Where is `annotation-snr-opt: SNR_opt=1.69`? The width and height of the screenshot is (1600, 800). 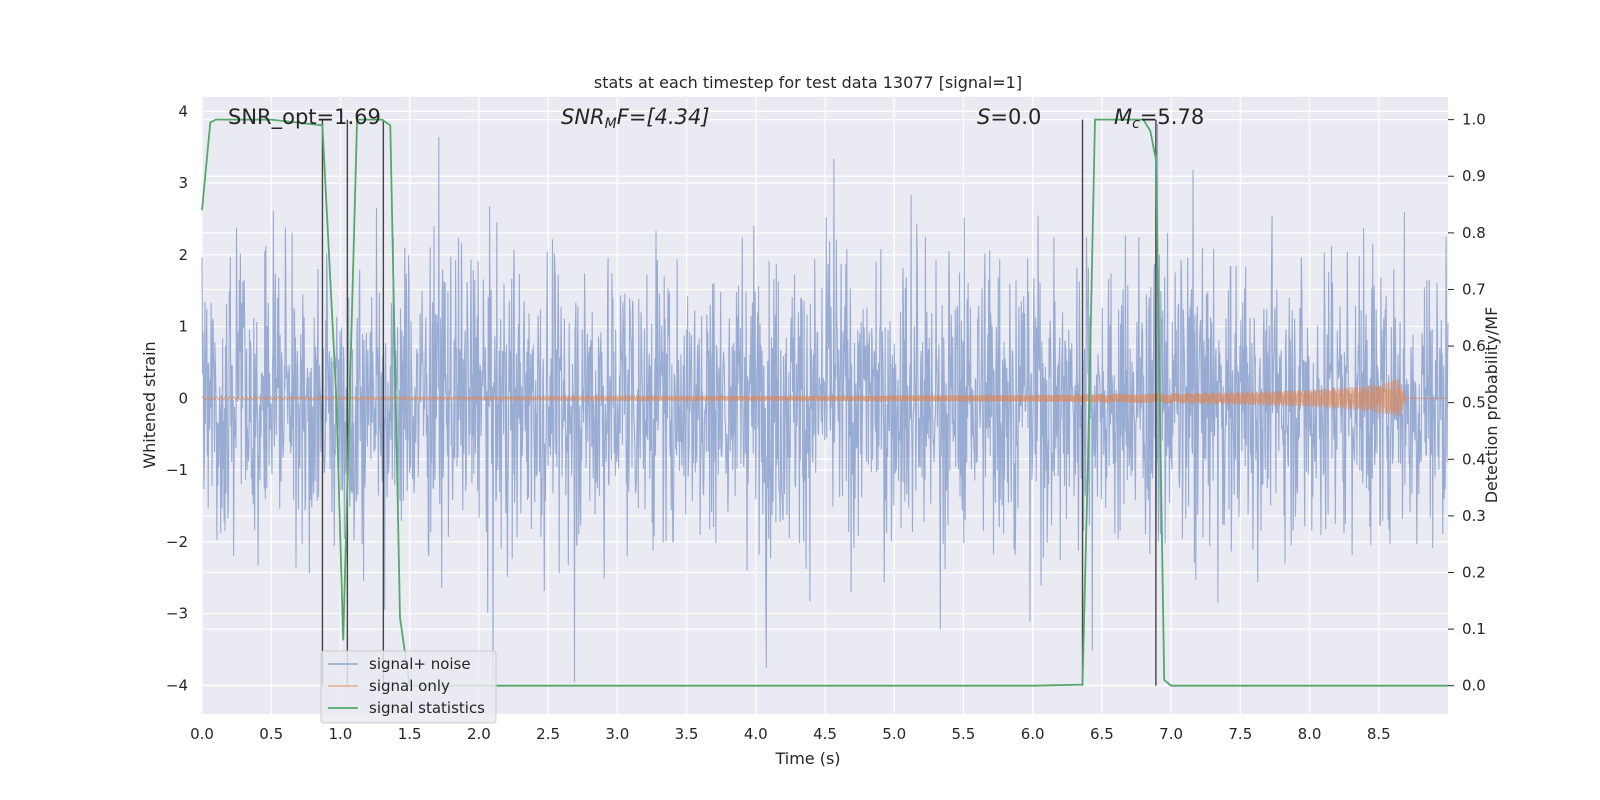
annotation-snr-opt: SNR_opt=1.69 is located at coordinates (304, 117).